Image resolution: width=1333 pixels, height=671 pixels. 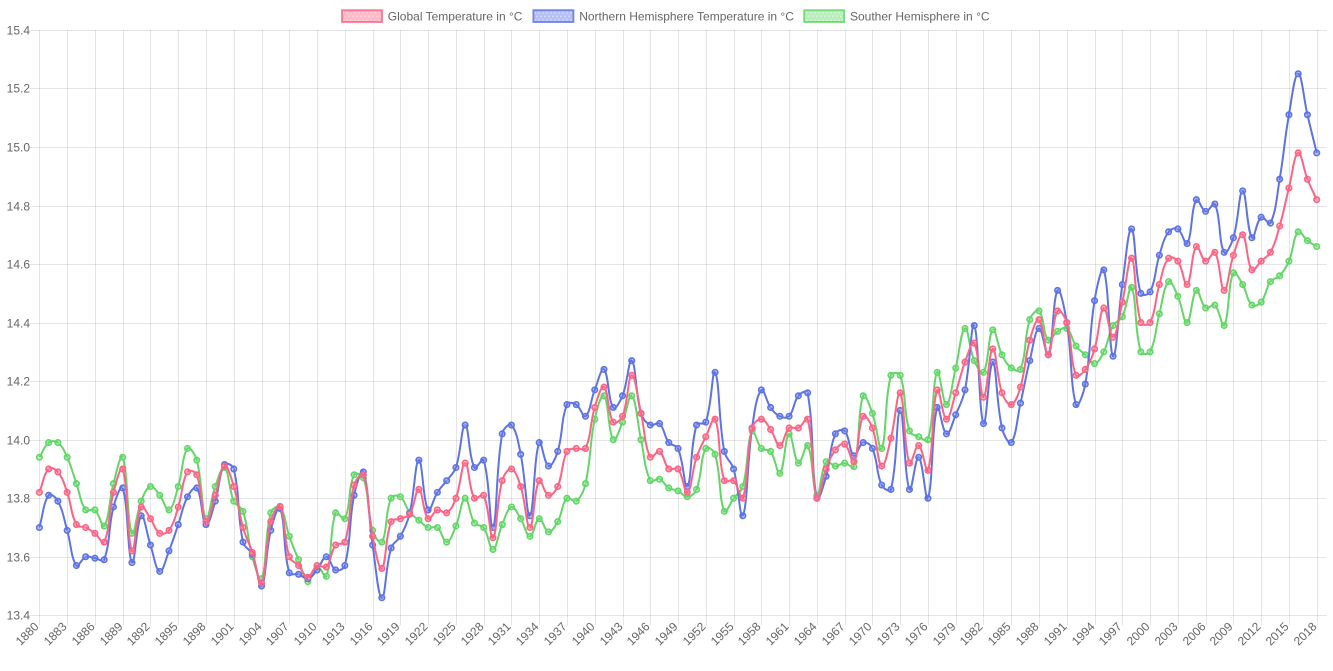 What do you see at coordinates (19, 31) in the screenshot?
I see `svg-text: 15.4` at bounding box center [19, 31].